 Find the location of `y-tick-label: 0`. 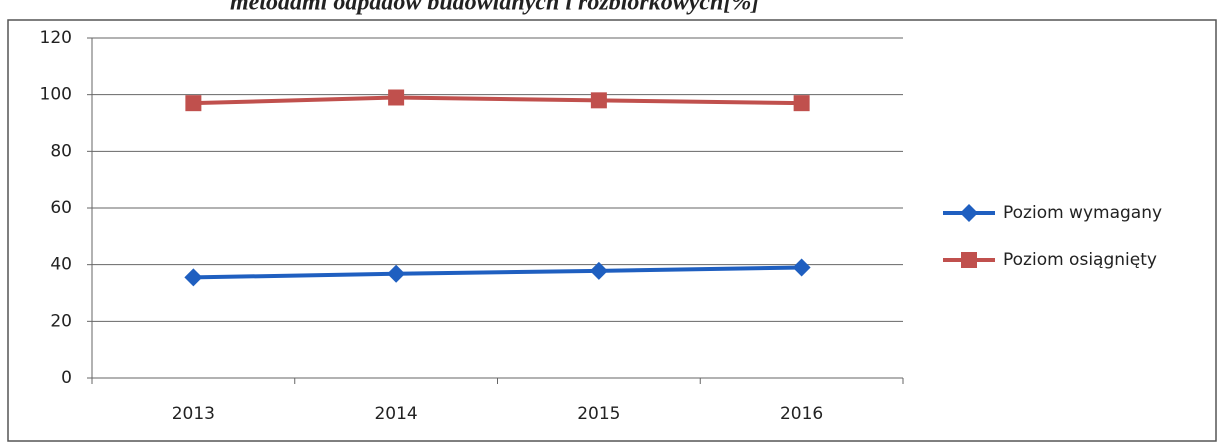

y-tick-label: 0 is located at coordinates (66, 378).